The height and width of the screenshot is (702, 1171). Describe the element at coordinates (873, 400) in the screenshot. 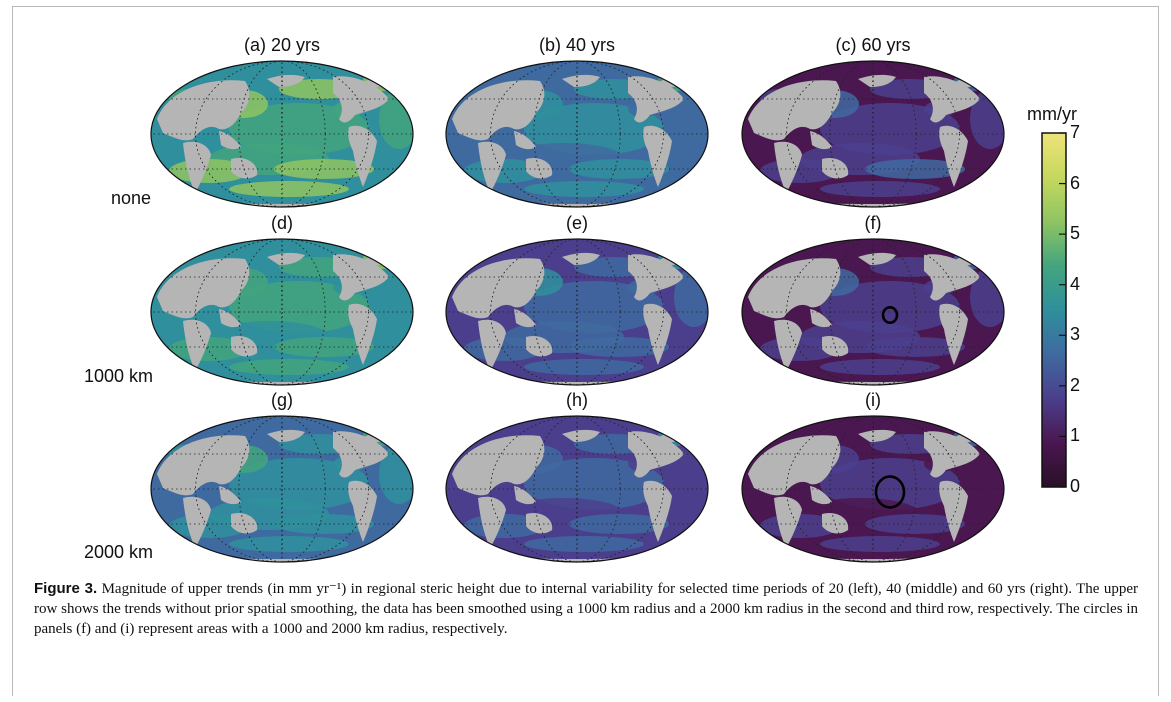

I see `panel-title-i: (i)` at that location.